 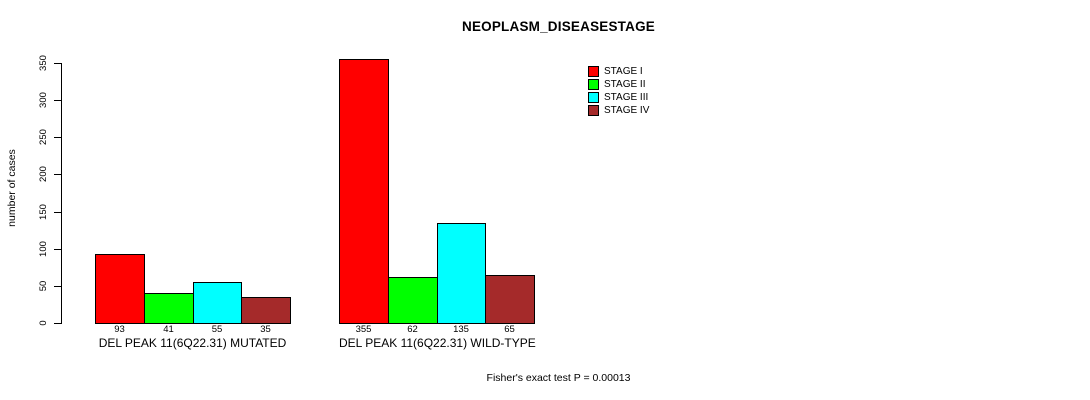 I want to click on legend-label-stage-i: STAGE I, so click(x=623, y=71).